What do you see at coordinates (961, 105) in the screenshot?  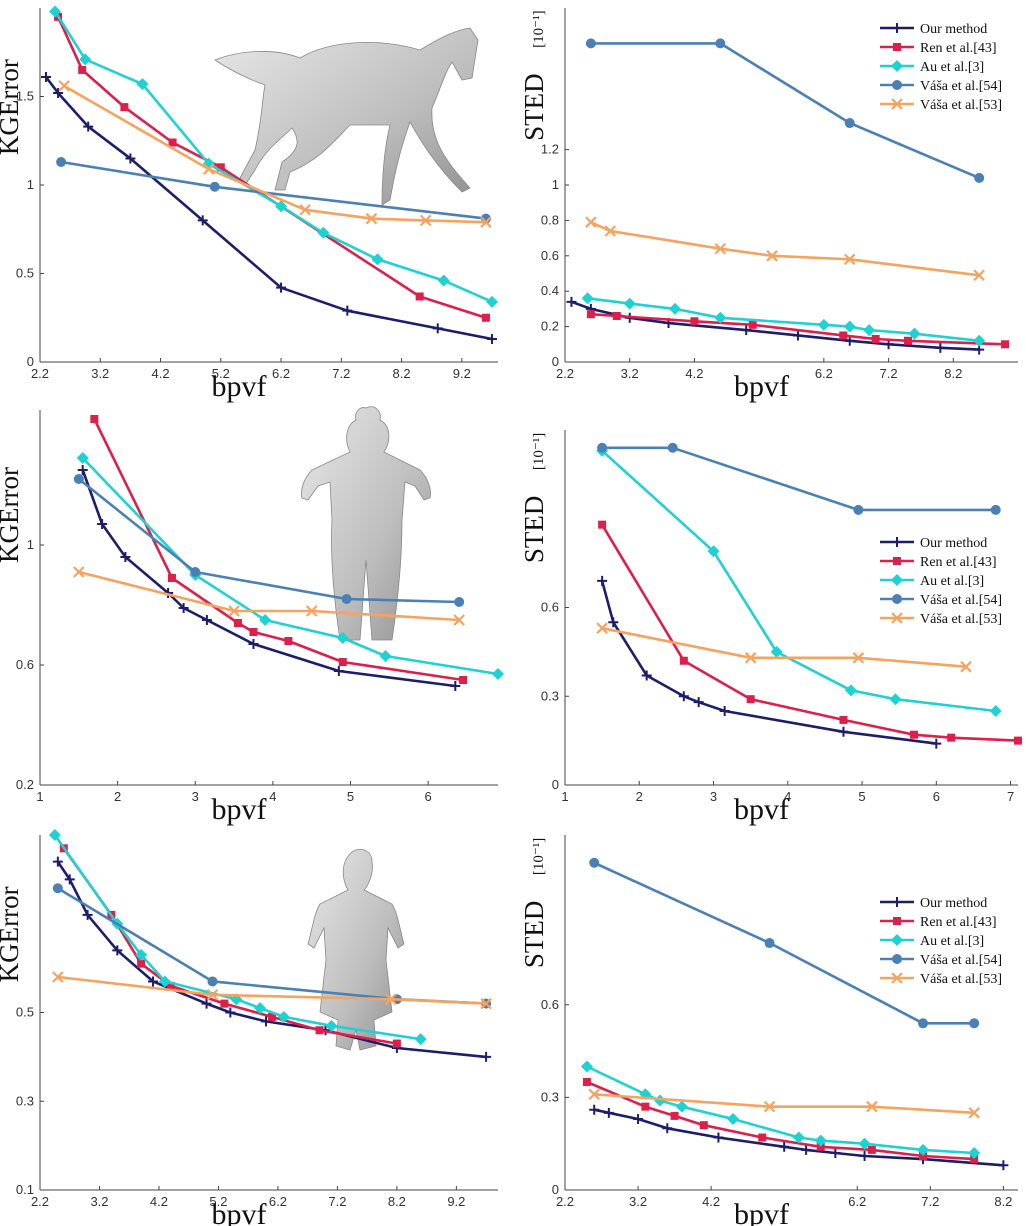 I see `legend-label: Váša et al.[53]` at bounding box center [961, 105].